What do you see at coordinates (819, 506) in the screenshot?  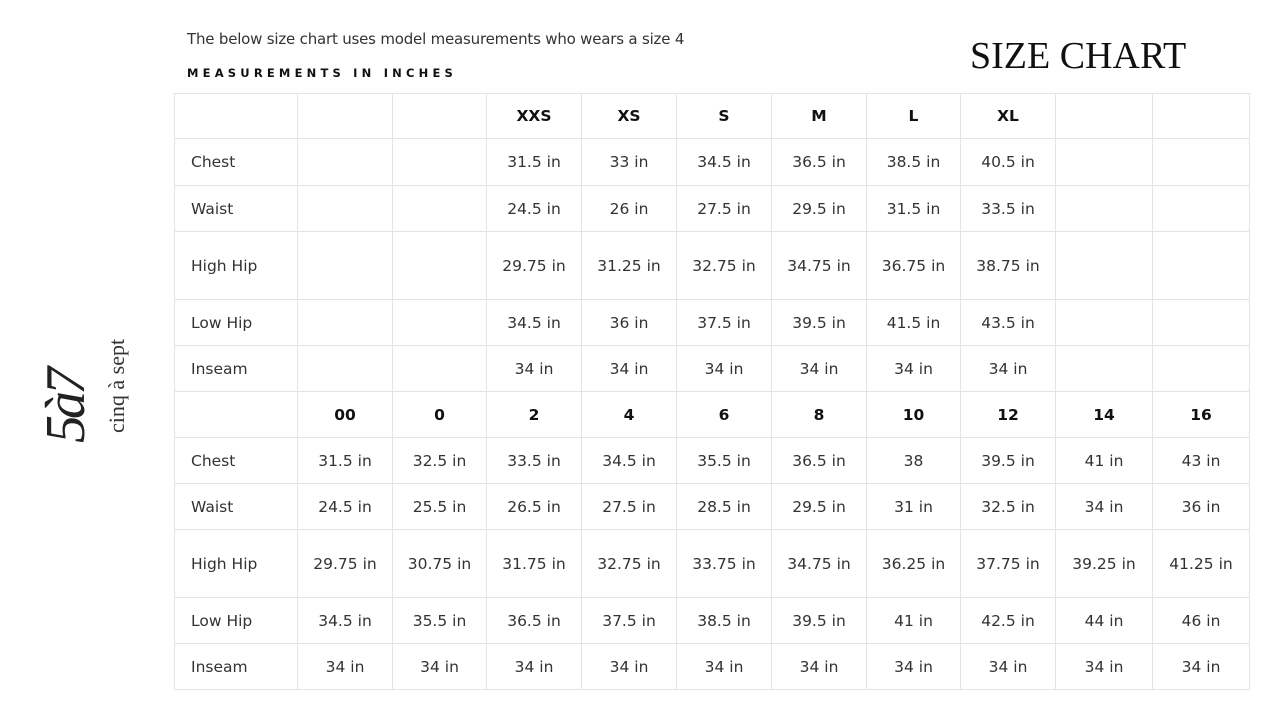 I see `measurement-cell: 29.5 in` at bounding box center [819, 506].